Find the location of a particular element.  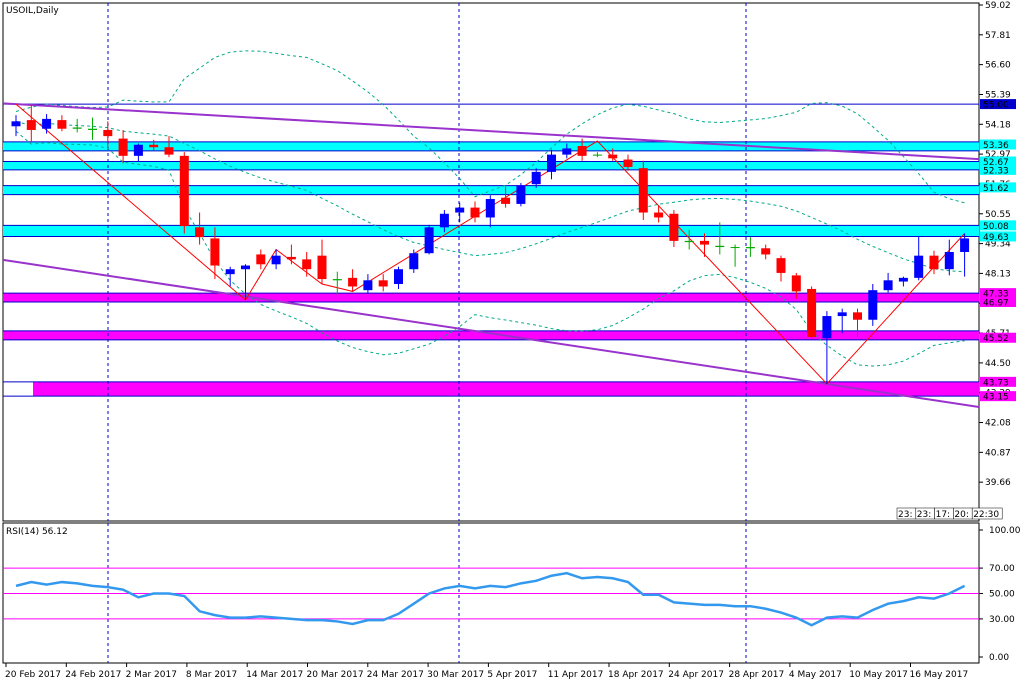

x-tick-label: 8 Mar 2017 is located at coordinates (211, 675).